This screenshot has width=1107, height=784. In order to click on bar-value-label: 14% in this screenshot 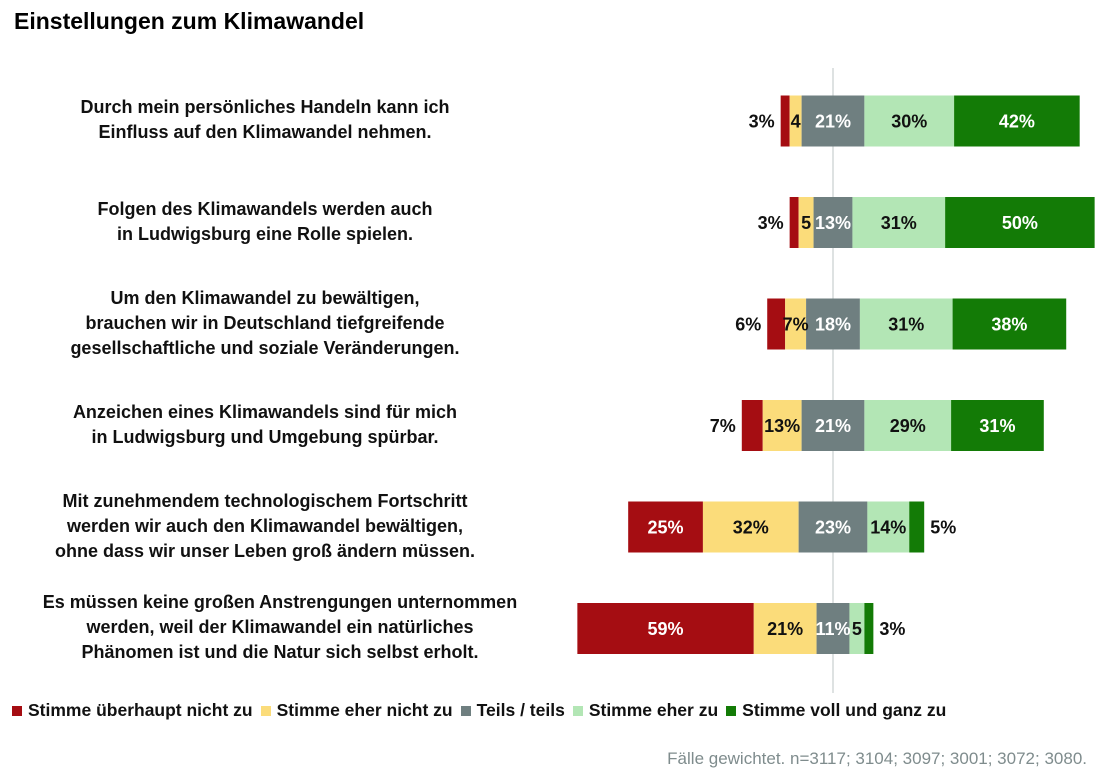, I will do `click(888, 528)`.